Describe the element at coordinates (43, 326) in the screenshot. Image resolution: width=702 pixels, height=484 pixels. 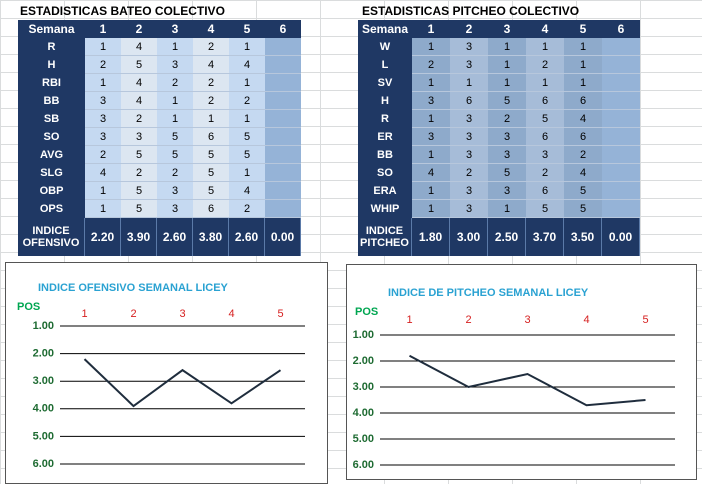
I see `y-tick-label: 1.00` at that location.